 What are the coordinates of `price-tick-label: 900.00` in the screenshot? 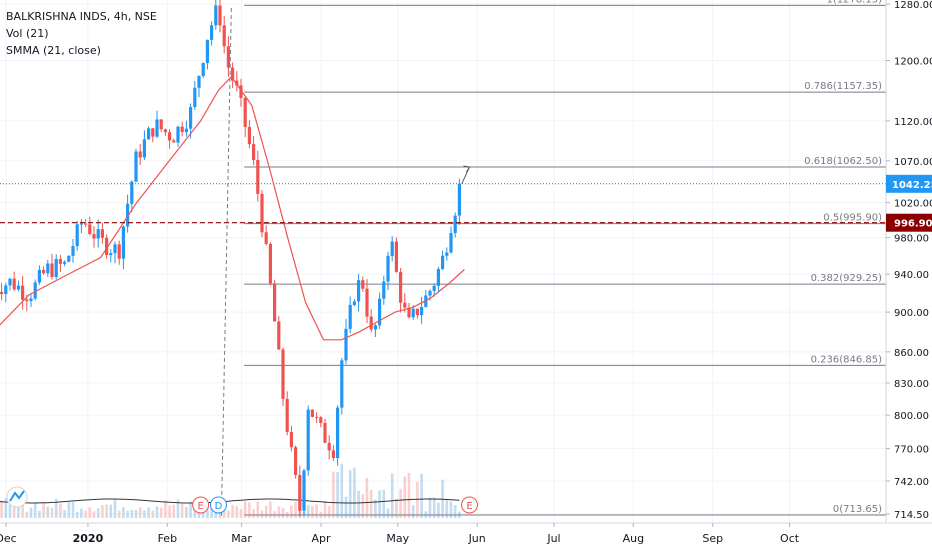 It's located at (911, 313).